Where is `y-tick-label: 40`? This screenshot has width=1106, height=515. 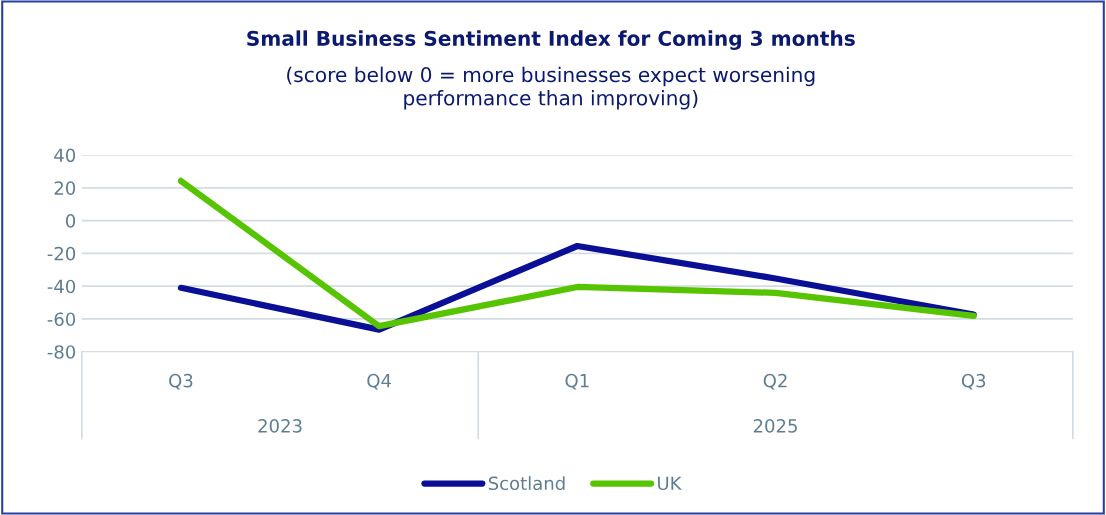 y-tick-label: 40 is located at coordinates (65, 155).